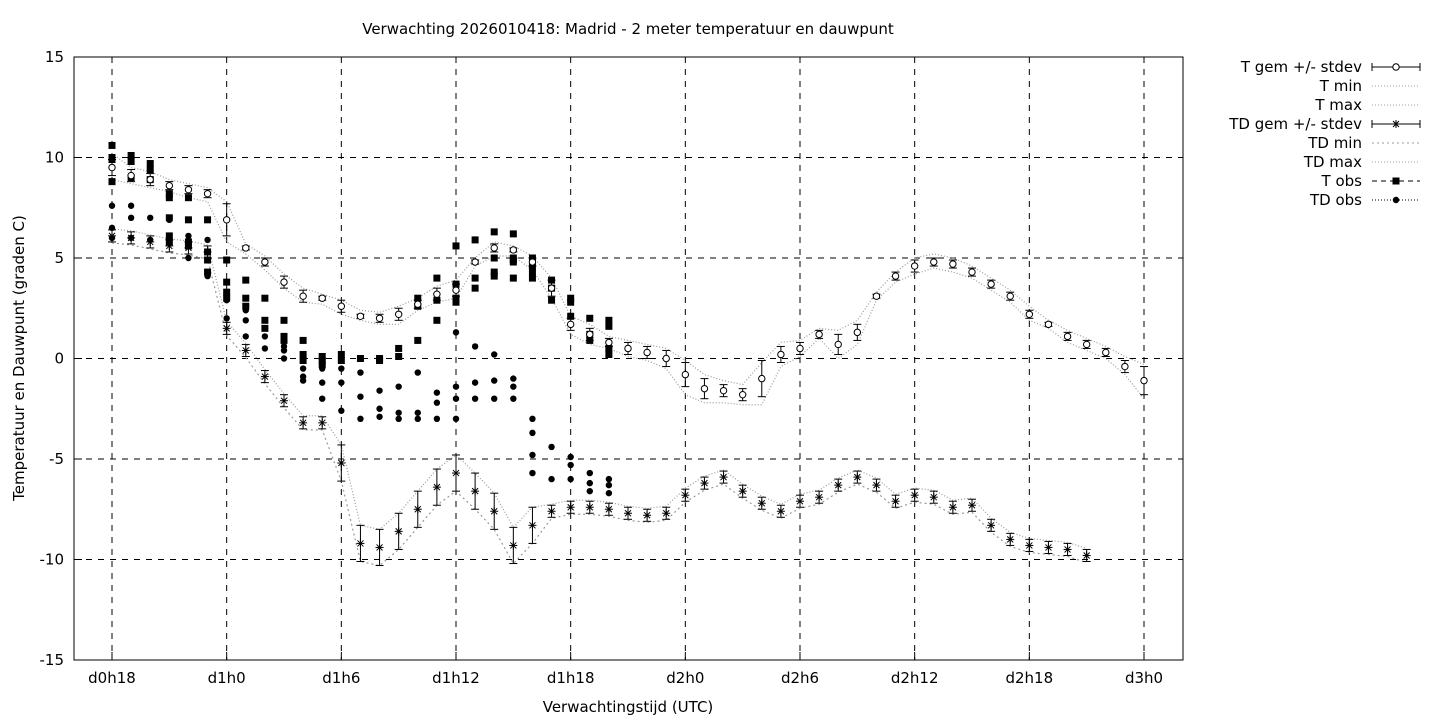 This screenshot has width=1440, height=720. Describe the element at coordinates (59, 359) in the screenshot. I see `y-tick-label: 0` at that location.